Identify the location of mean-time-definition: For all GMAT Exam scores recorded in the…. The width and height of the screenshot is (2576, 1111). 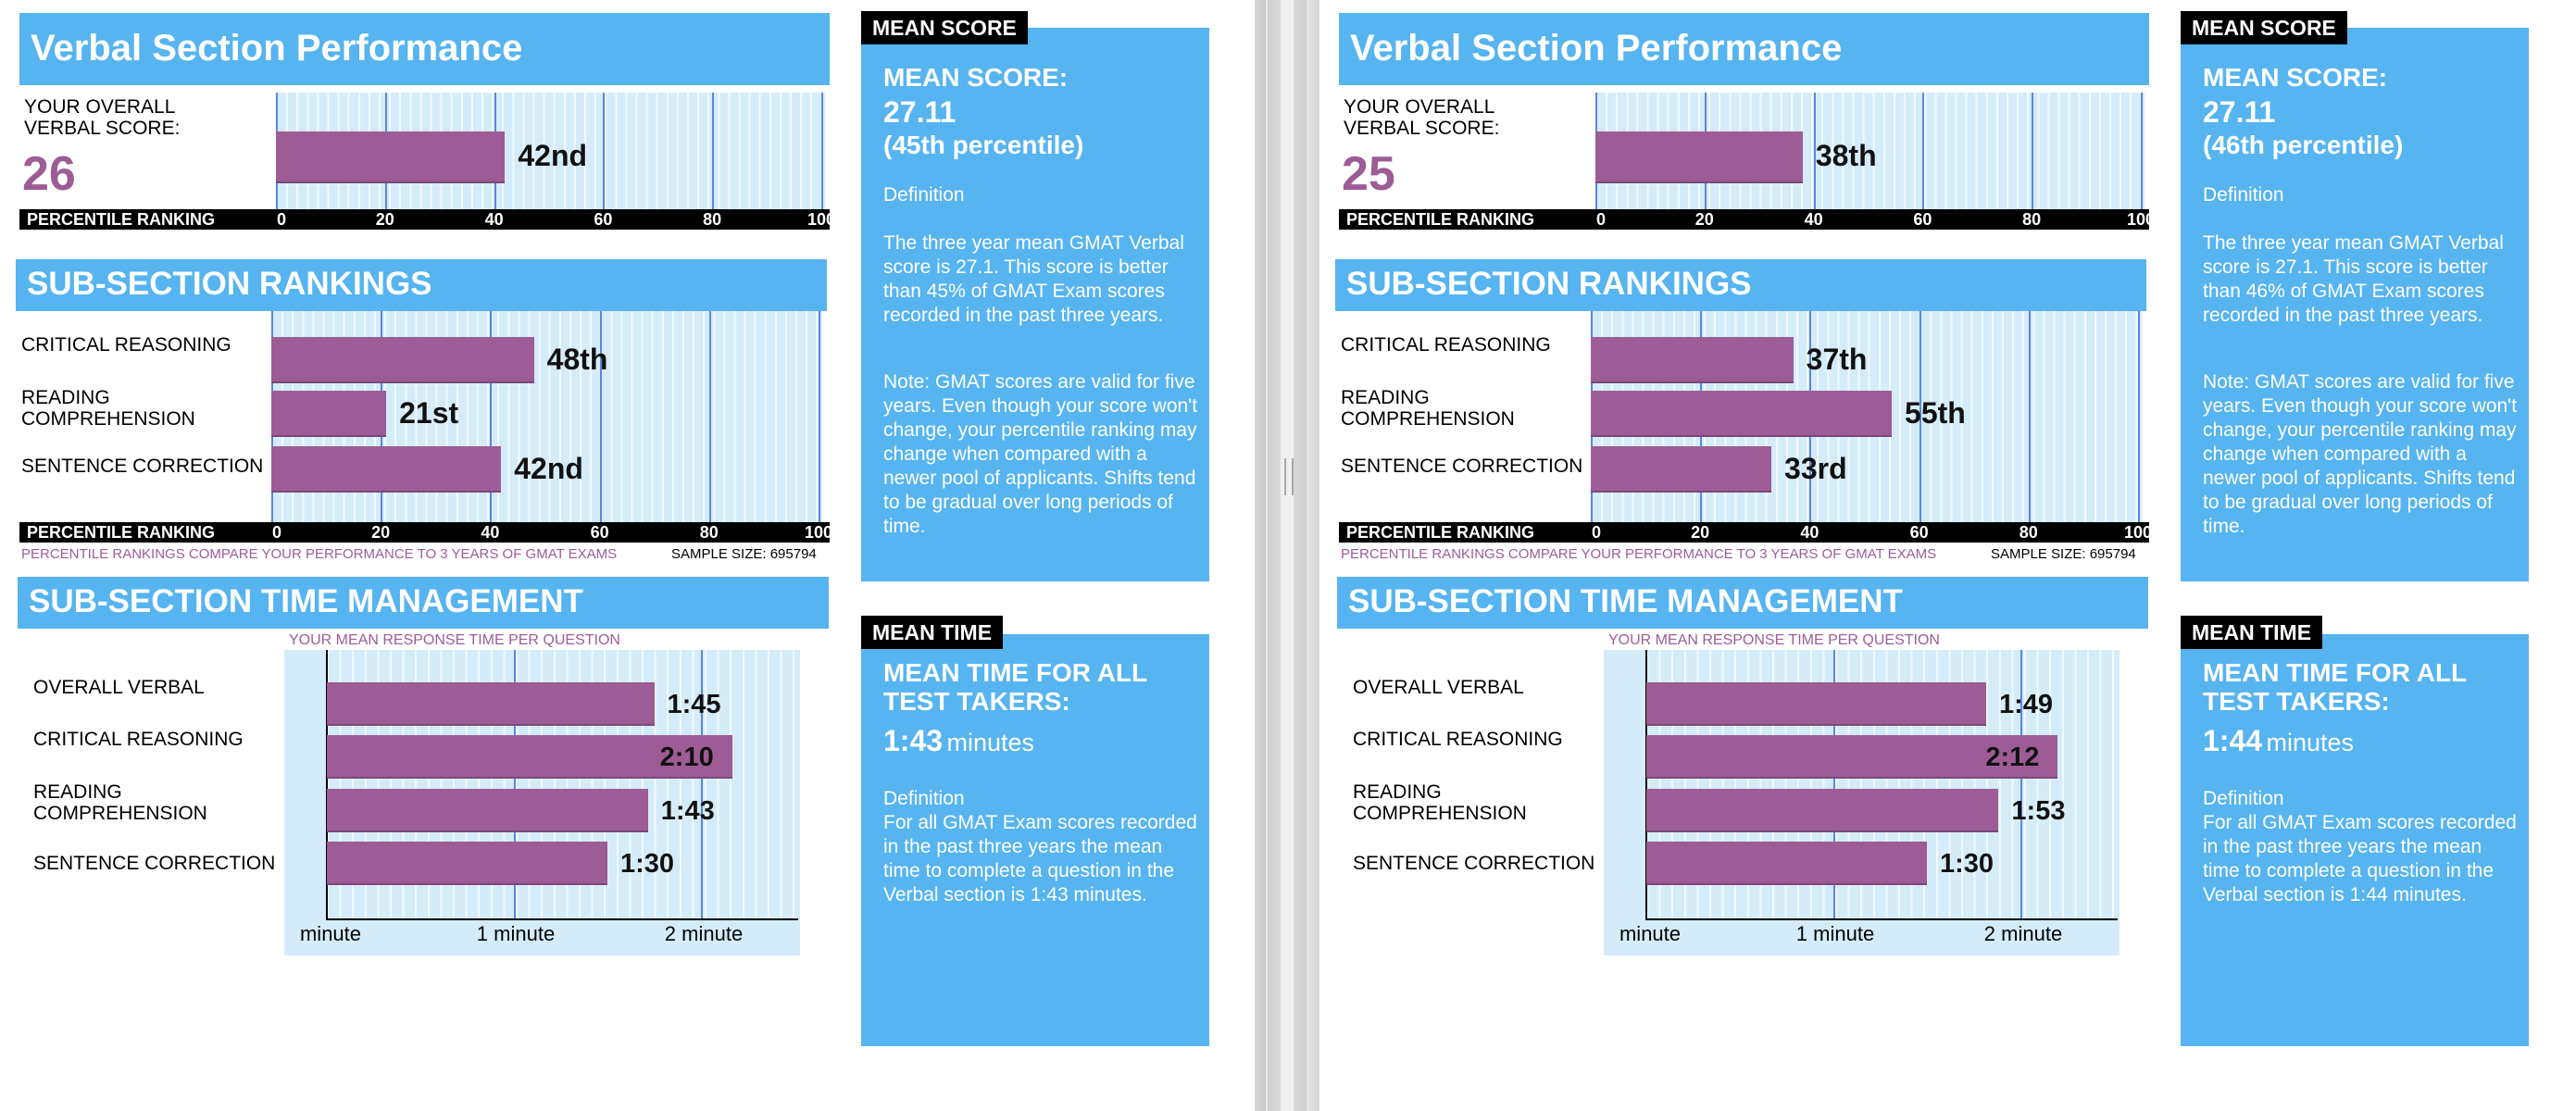
(2360, 858).